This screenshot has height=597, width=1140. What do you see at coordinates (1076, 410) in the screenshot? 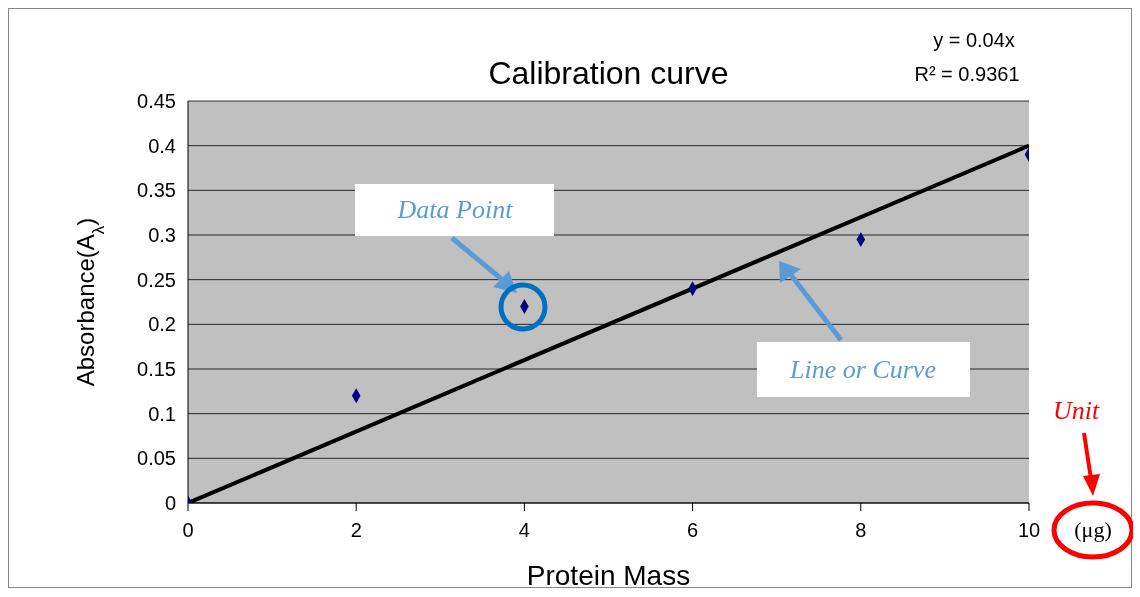
I see `text: Unit` at bounding box center [1076, 410].